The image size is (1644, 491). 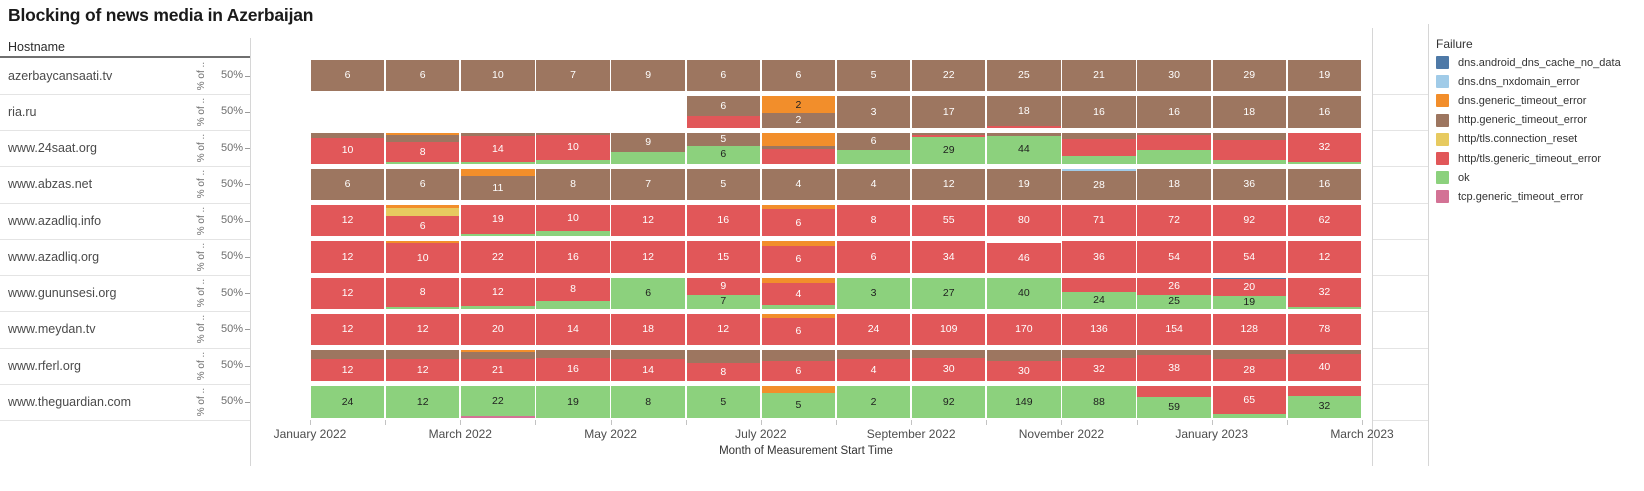 I want to click on bar-stack: 11, so click(x=498, y=184).